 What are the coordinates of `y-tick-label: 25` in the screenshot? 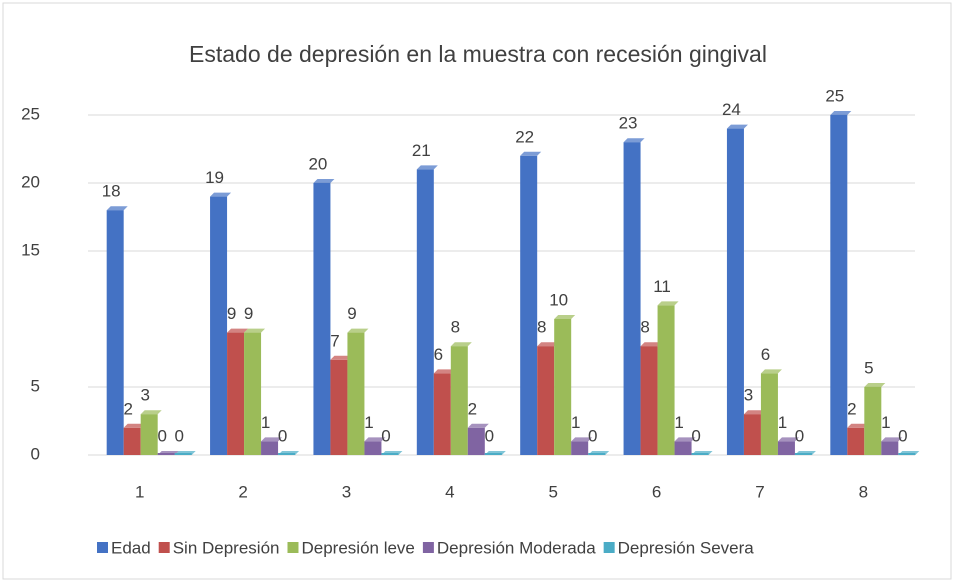 It's located at (30, 113).